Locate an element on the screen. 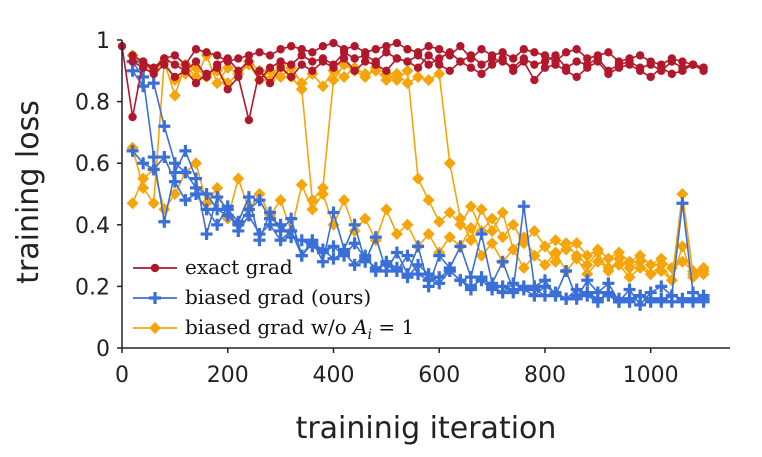  legend-swatch-marker is located at coordinates (155, 268).